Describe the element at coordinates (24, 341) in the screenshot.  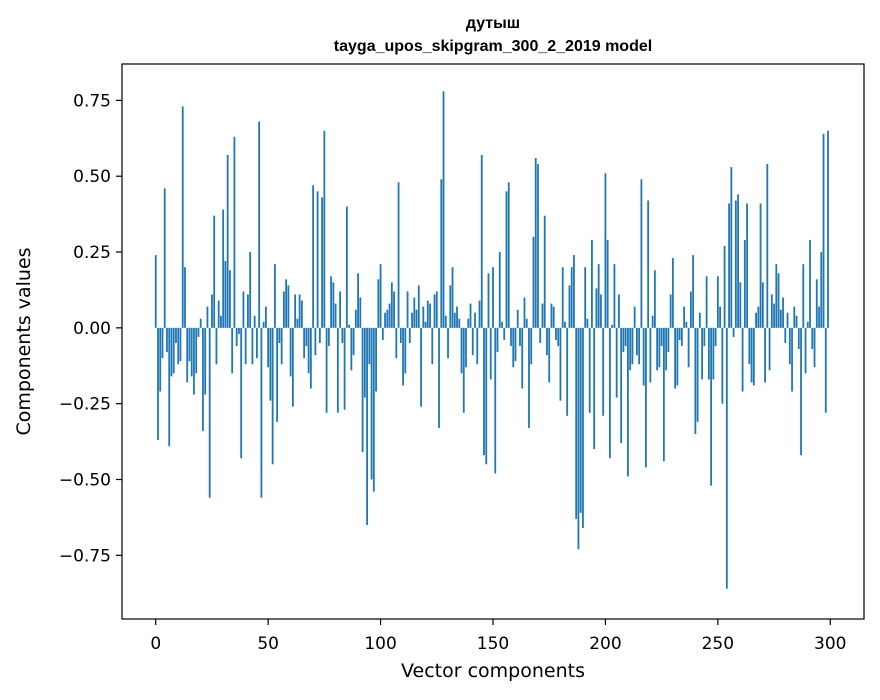
I see `y-axis-label: Components values` at that location.